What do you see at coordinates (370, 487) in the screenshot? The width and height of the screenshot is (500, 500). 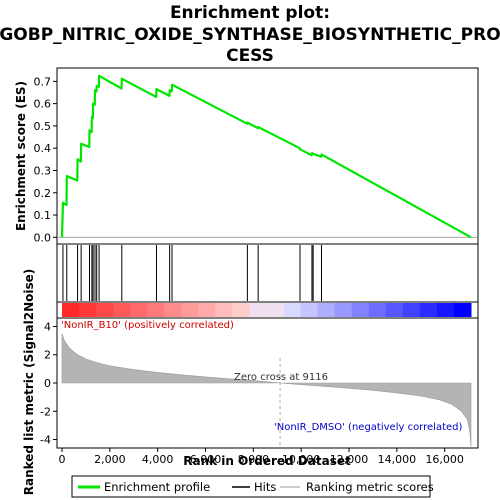 I see `legend-ranking-label: Ranking metric scores` at bounding box center [370, 487].